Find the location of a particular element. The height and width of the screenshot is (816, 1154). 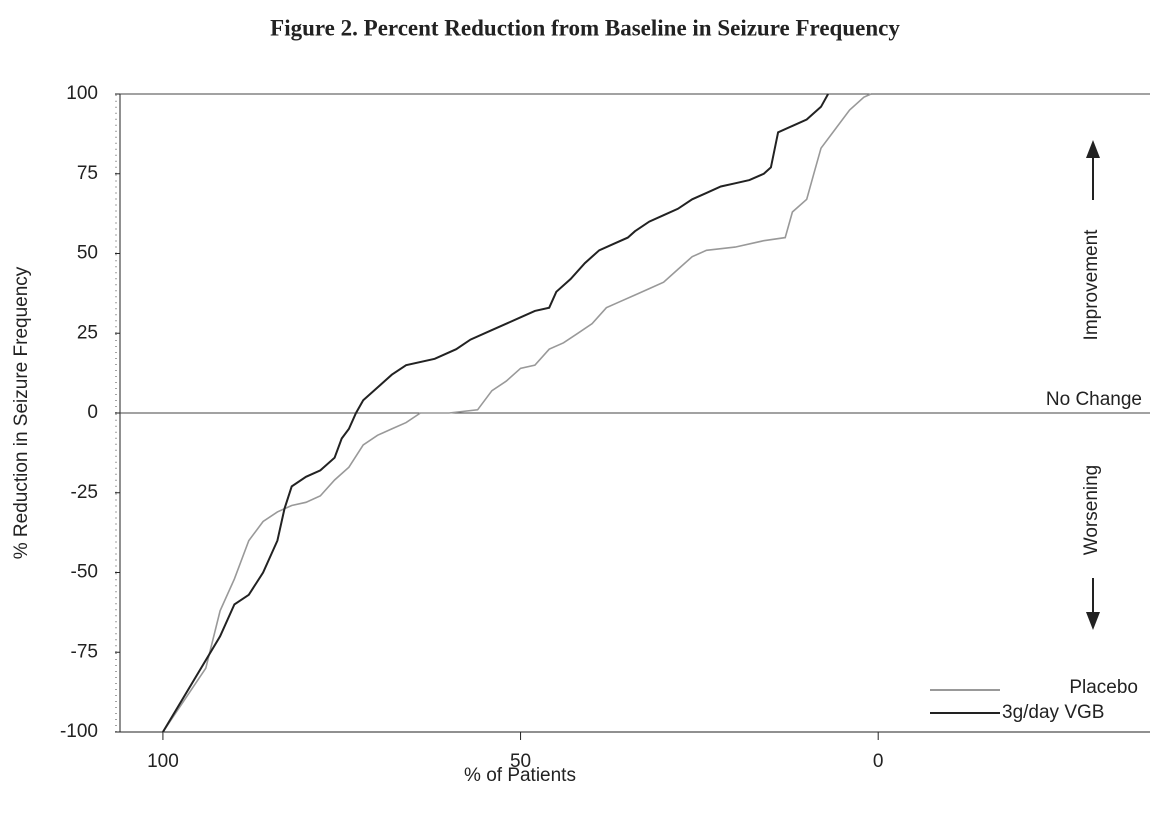

y-tick-label: -100 is located at coordinates (79, 731).